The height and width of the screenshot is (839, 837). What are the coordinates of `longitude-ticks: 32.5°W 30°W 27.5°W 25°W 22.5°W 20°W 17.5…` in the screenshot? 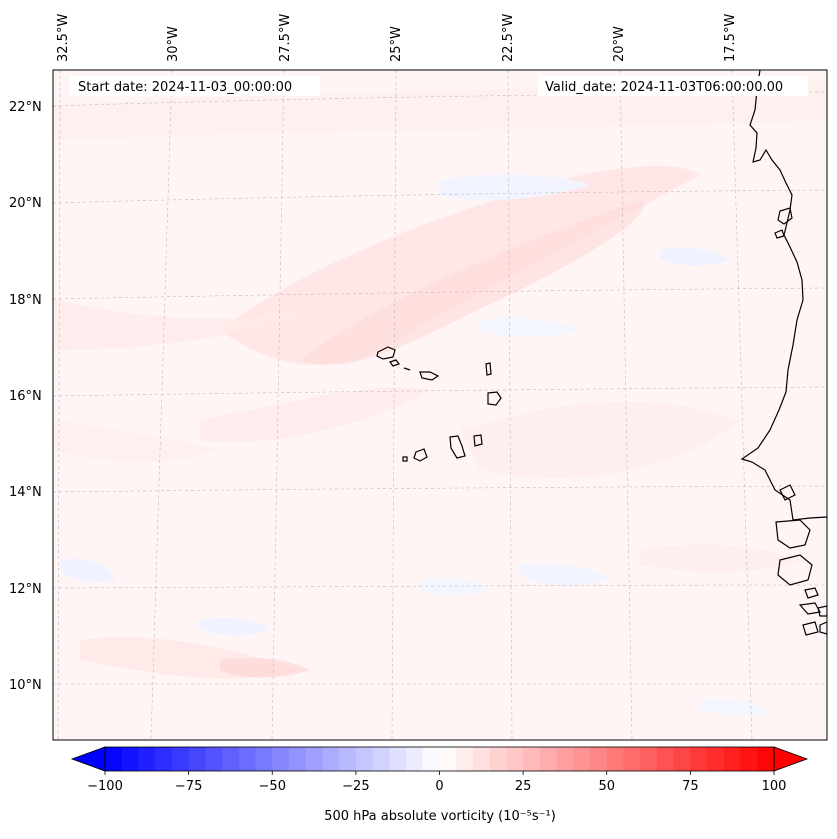 It's located at (397, 38).